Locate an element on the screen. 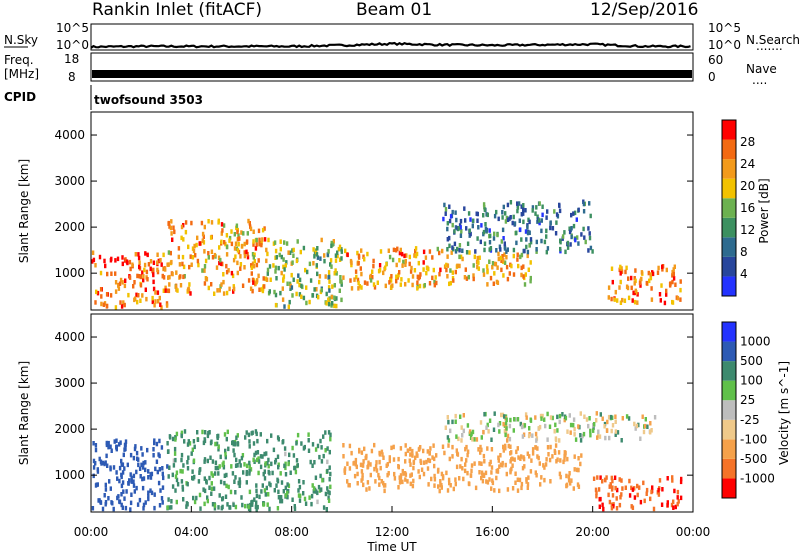  freq-left-tick-bottom: 8 is located at coordinates (72, 77).